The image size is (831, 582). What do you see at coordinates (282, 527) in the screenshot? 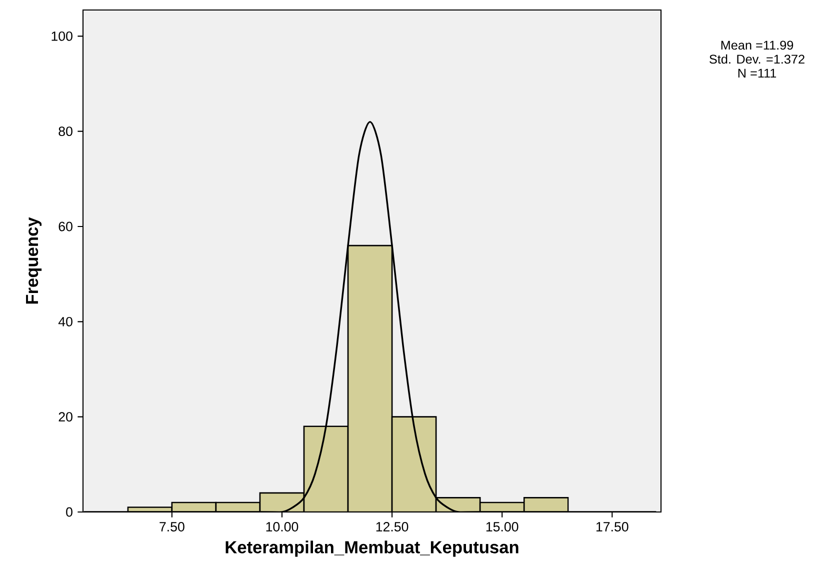
I see `x-tick-label: 10.00` at bounding box center [282, 527].